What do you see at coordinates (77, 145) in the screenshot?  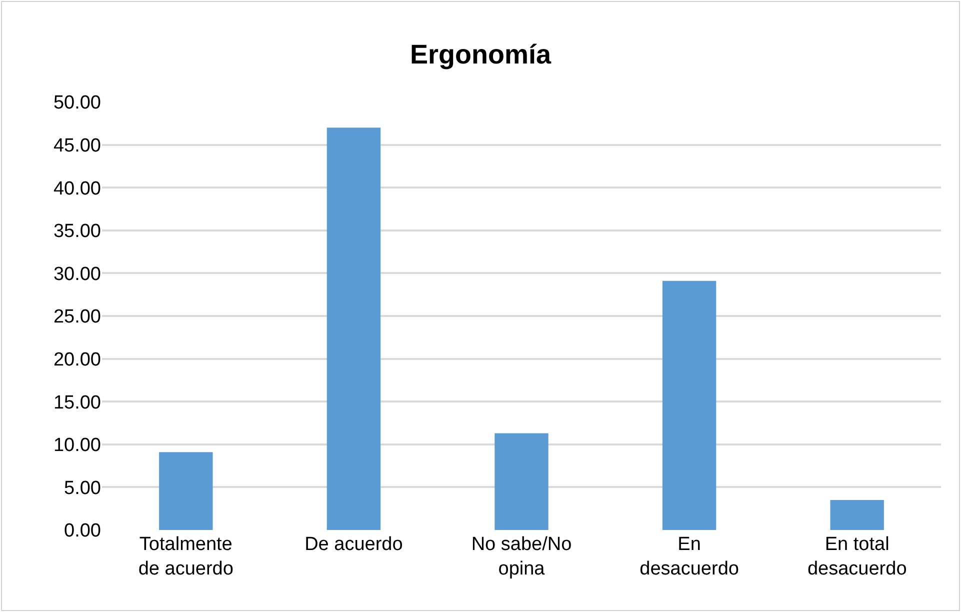 I see `y-tick-label: 45.00` at bounding box center [77, 145].